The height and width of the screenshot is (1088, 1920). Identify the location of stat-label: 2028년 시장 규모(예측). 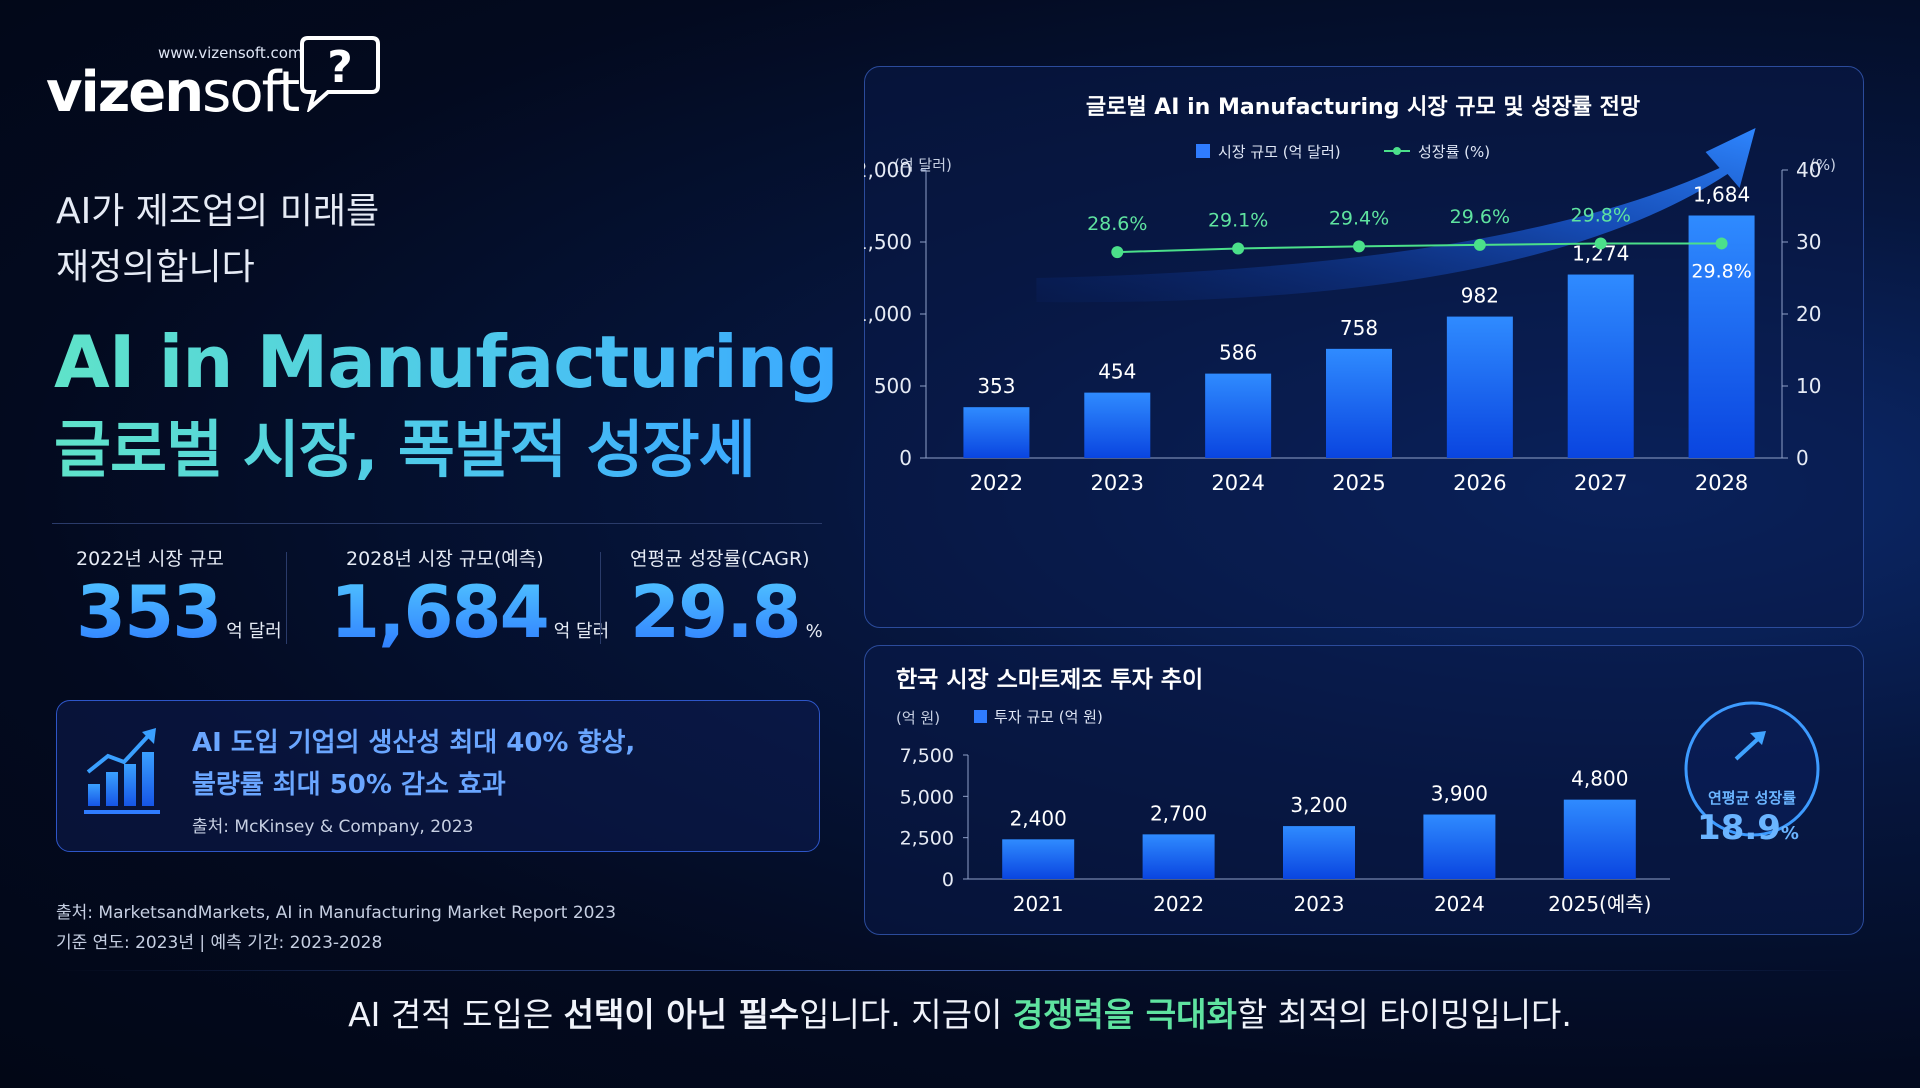
(445, 559).